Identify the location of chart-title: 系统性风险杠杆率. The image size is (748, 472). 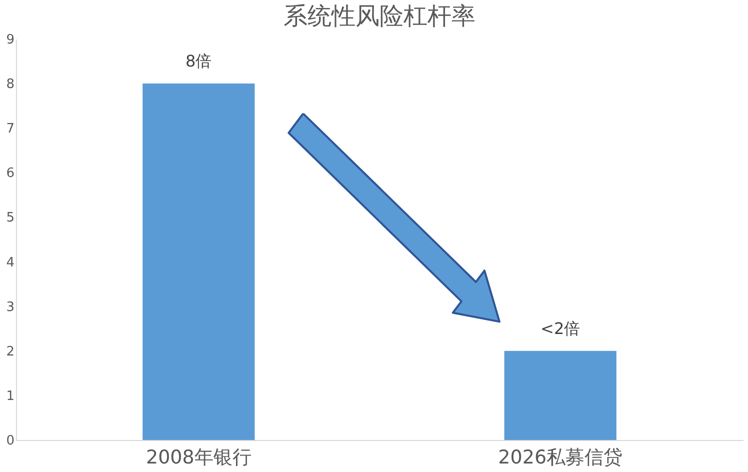
(380, 16).